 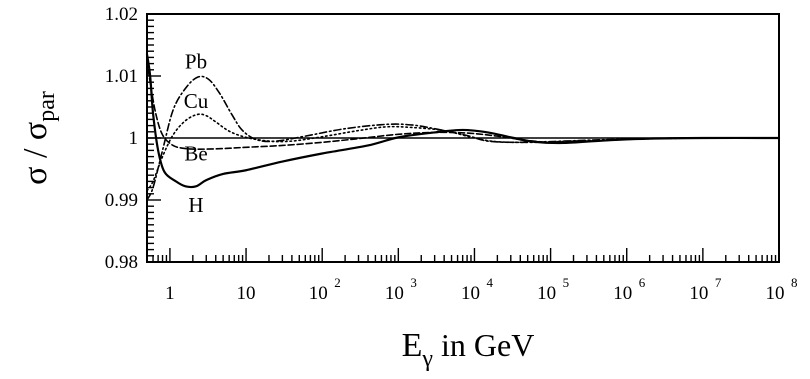 I want to click on x-tick-exponent: 8, so click(x=794, y=282).